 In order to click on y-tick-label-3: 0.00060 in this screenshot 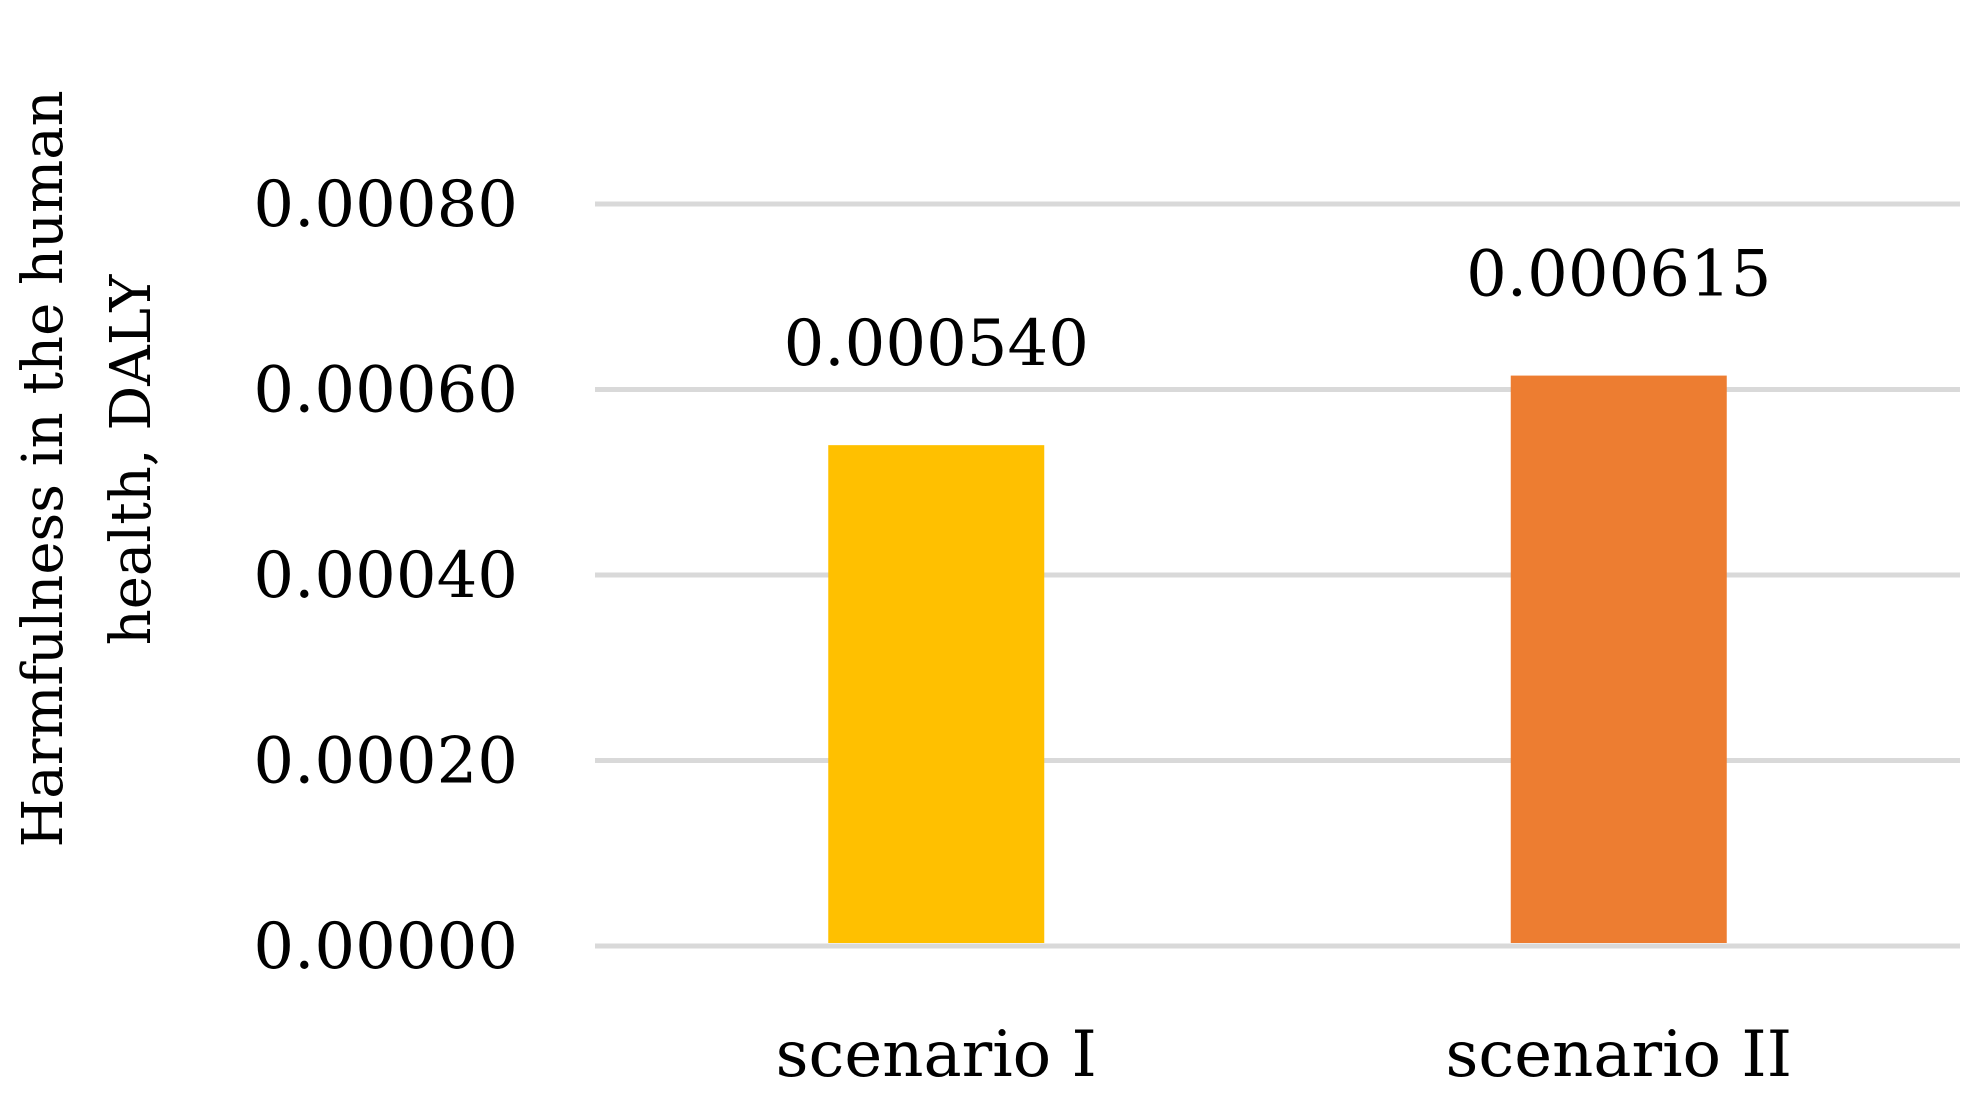, I will do `click(385, 391)`.